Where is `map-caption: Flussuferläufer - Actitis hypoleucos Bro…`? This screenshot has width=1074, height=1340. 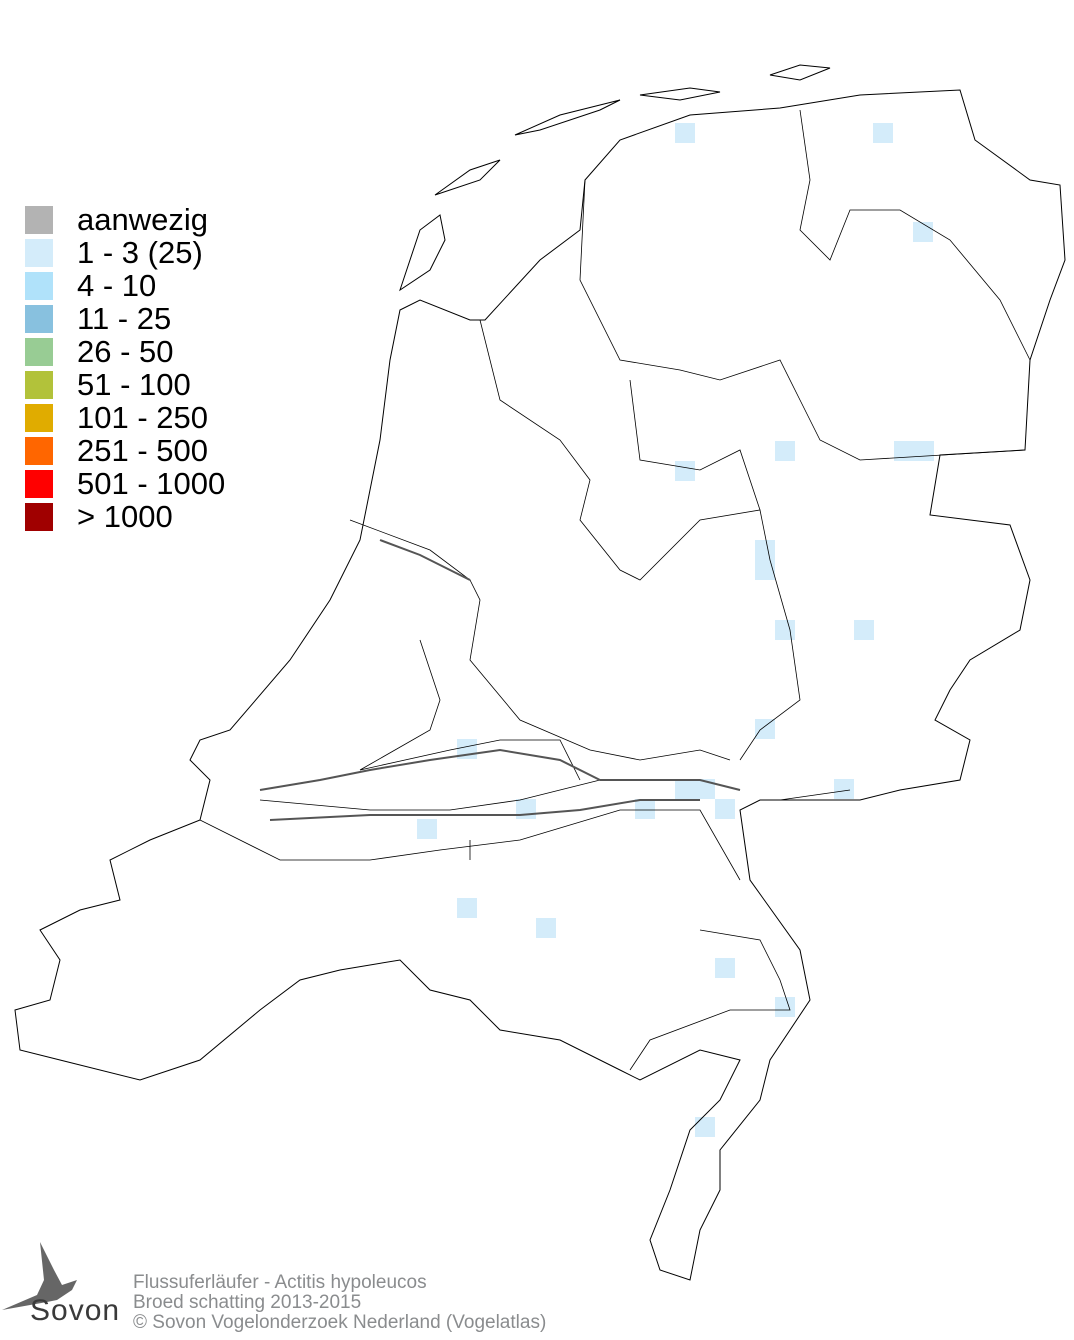 map-caption: Flussuferläufer - Actitis hypoleucos Bro… is located at coordinates (339, 1303).